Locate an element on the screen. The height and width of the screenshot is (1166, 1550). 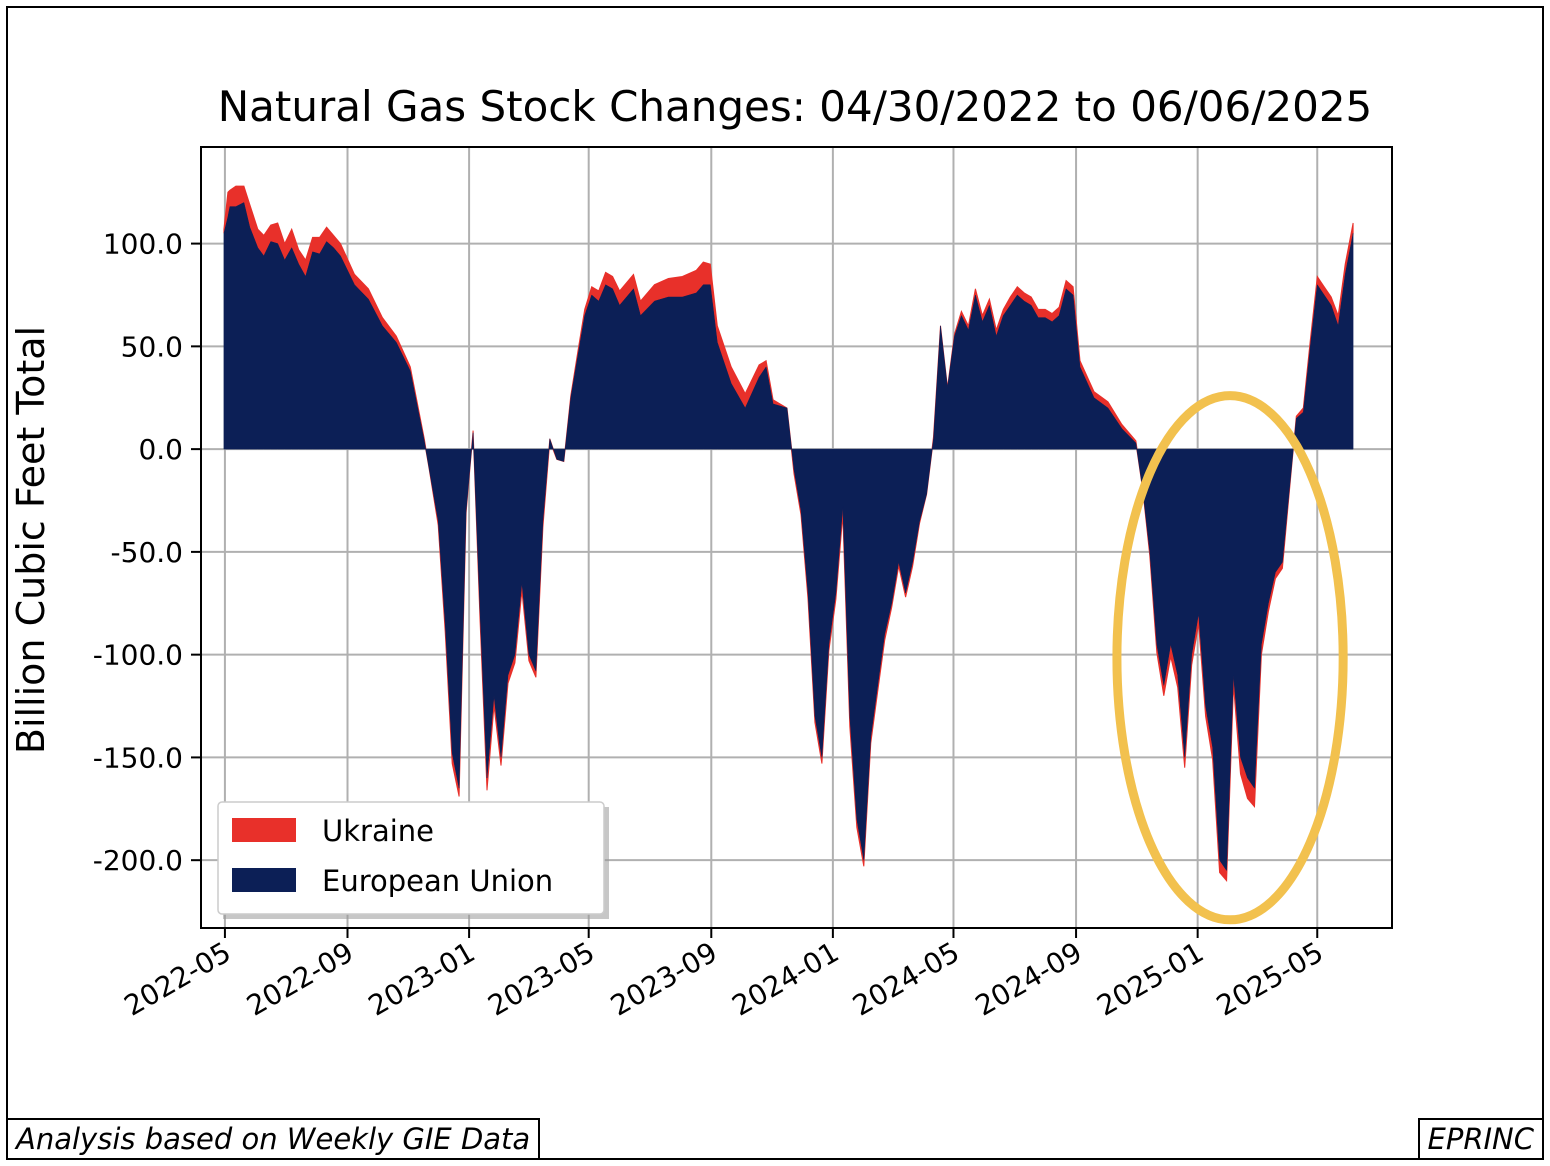
credit-label: EPRINC is located at coordinates (1480, 1139).